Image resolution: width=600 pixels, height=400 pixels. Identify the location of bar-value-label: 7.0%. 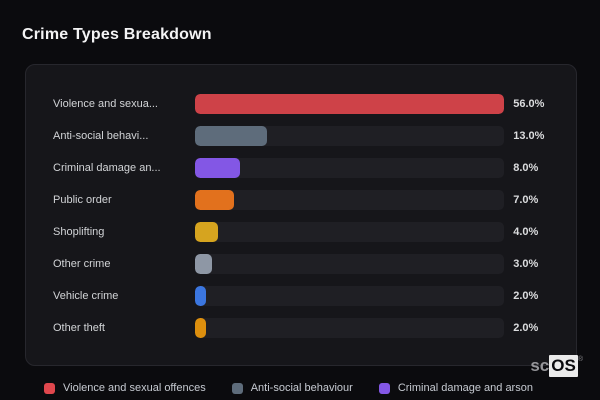
(526, 200).